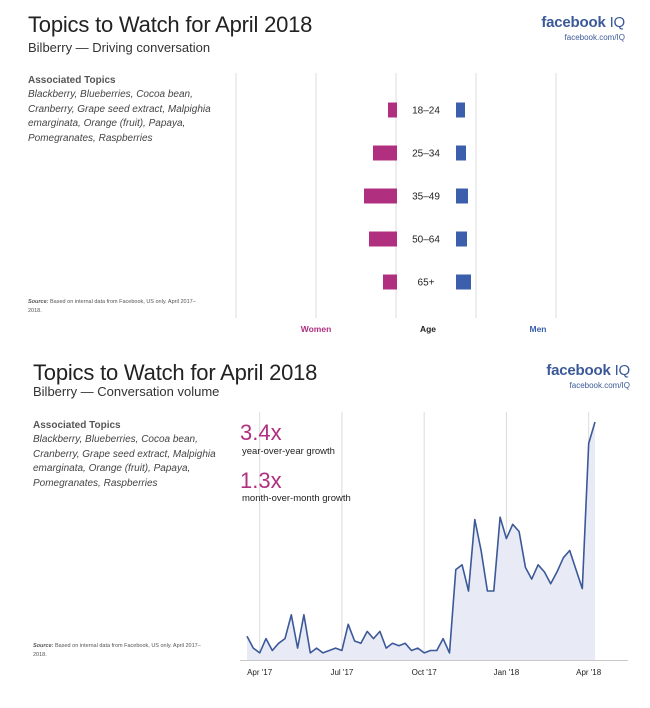  I want to click on age-group-label: 65+, so click(426, 283).